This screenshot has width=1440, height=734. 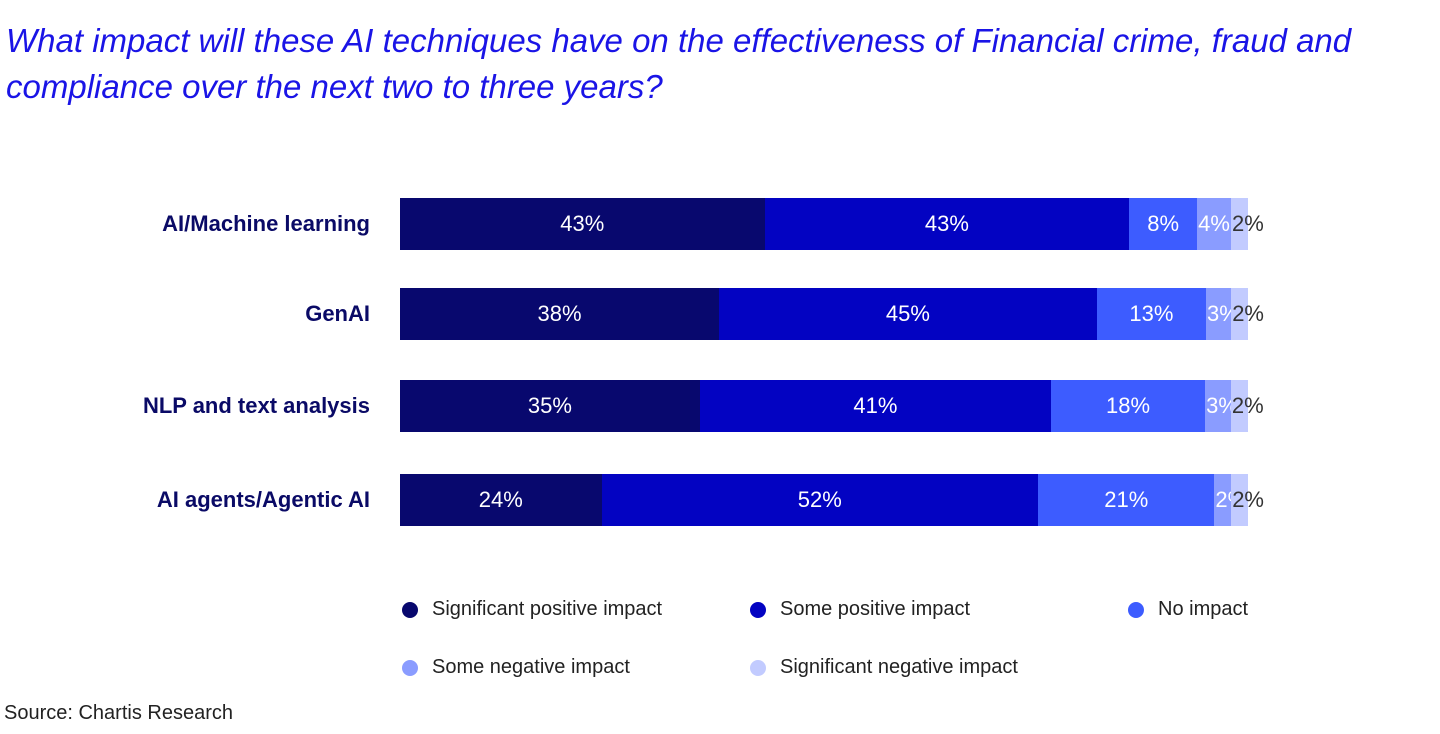 I want to click on data-label: 52%, so click(x=819, y=499).